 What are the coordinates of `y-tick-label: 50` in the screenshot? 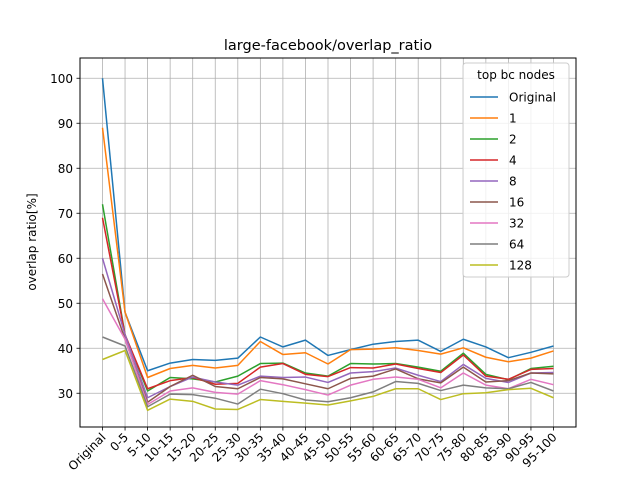 It's located at (65, 304).